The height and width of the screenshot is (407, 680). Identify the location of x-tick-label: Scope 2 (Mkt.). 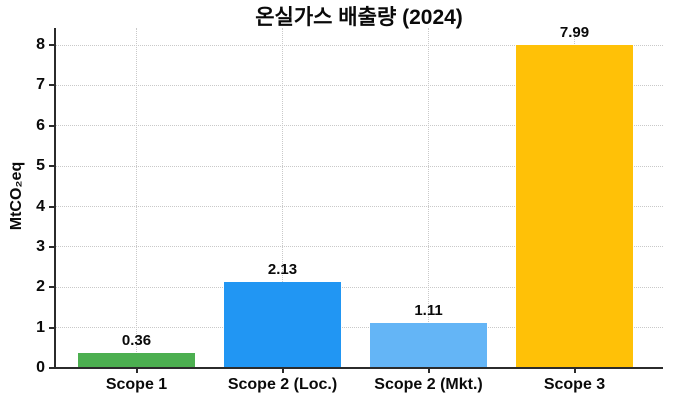
(428, 384).